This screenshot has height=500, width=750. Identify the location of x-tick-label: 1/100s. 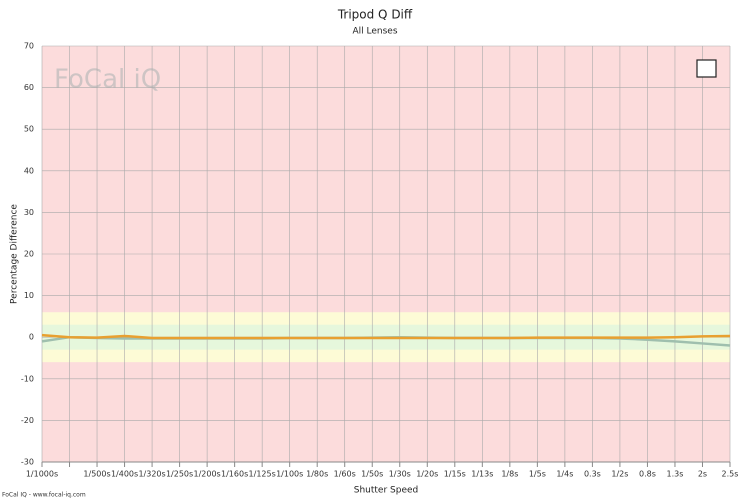
(289, 474).